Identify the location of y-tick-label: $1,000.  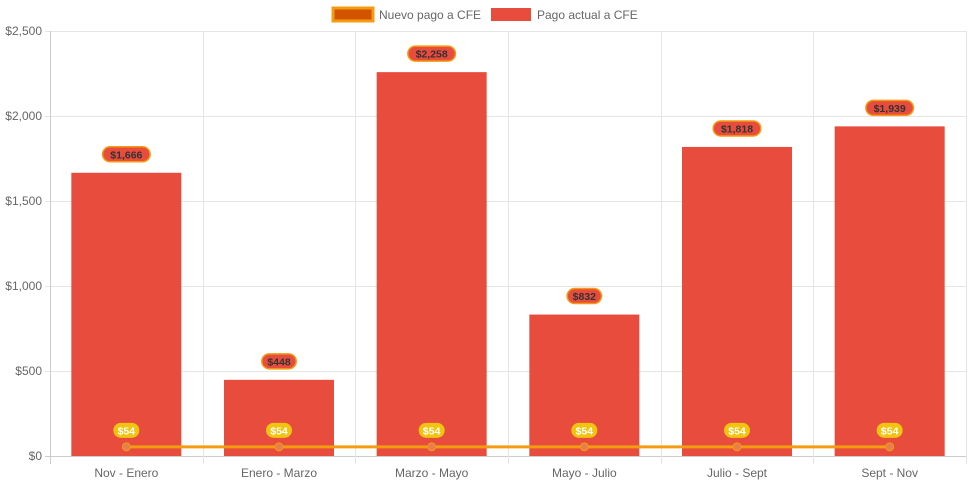
(23, 286).